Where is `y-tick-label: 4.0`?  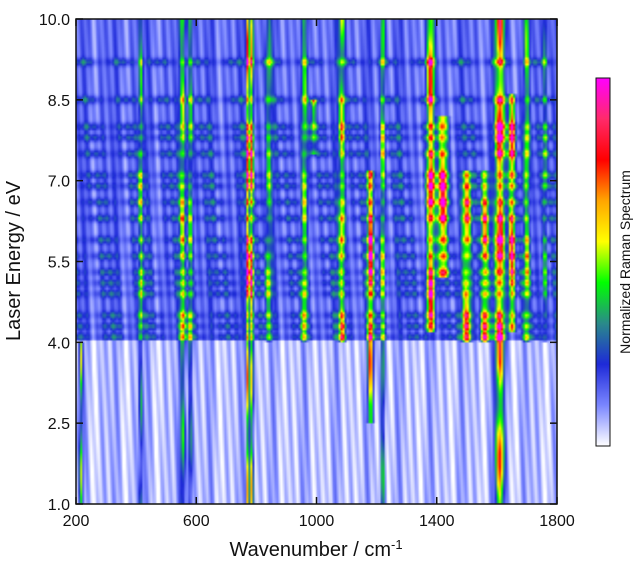
y-tick-label: 4.0 is located at coordinates (59, 343).